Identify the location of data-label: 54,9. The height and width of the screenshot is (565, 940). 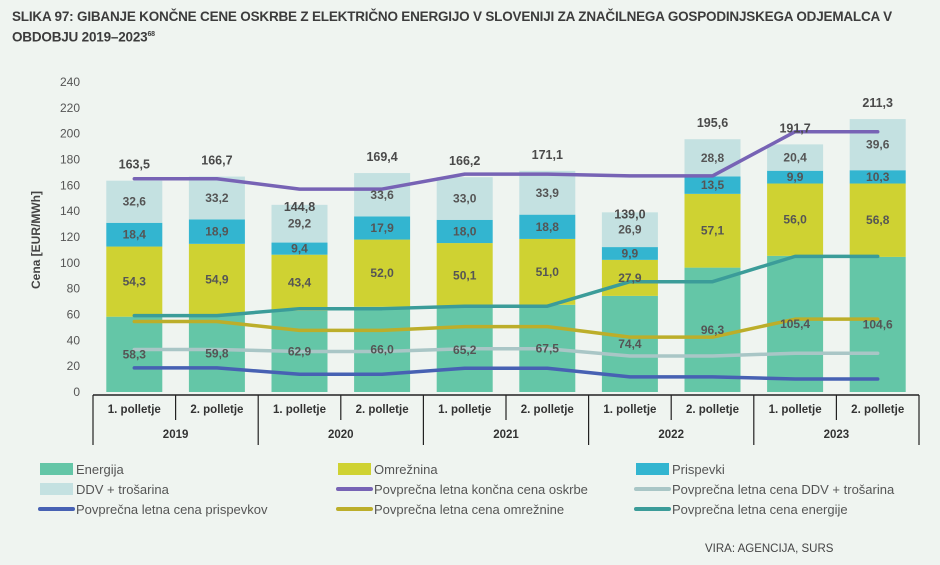
(217, 279).